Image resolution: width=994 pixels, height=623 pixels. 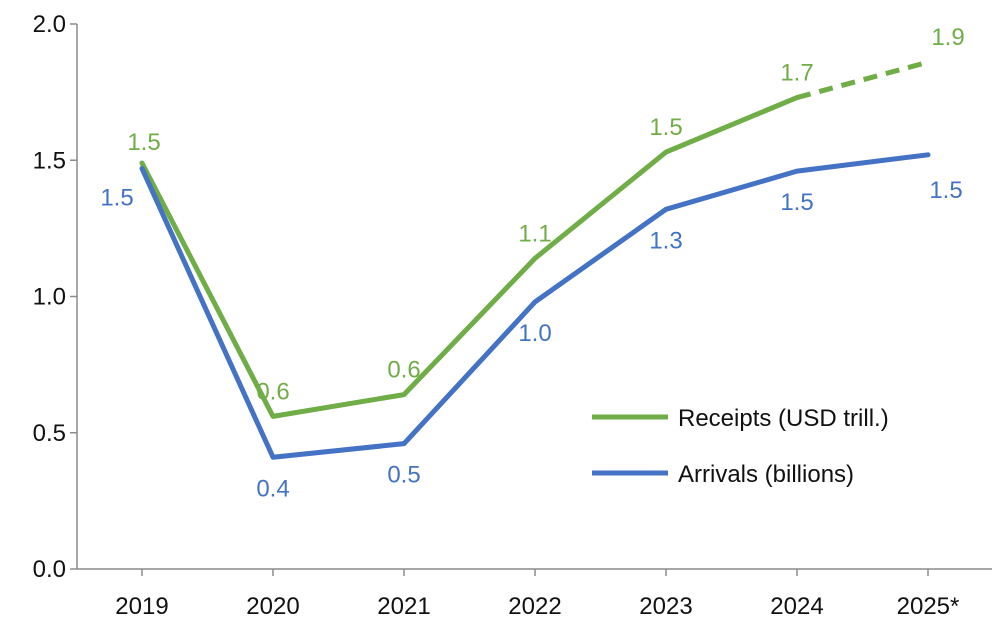 What do you see at coordinates (862, 79) in the screenshot?
I see `series-line-0-projection` at bounding box center [862, 79].